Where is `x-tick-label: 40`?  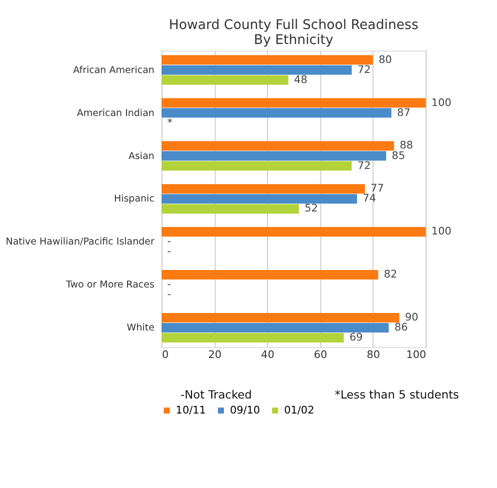
x-tick-label: 40 is located at coordinates (267, 355).